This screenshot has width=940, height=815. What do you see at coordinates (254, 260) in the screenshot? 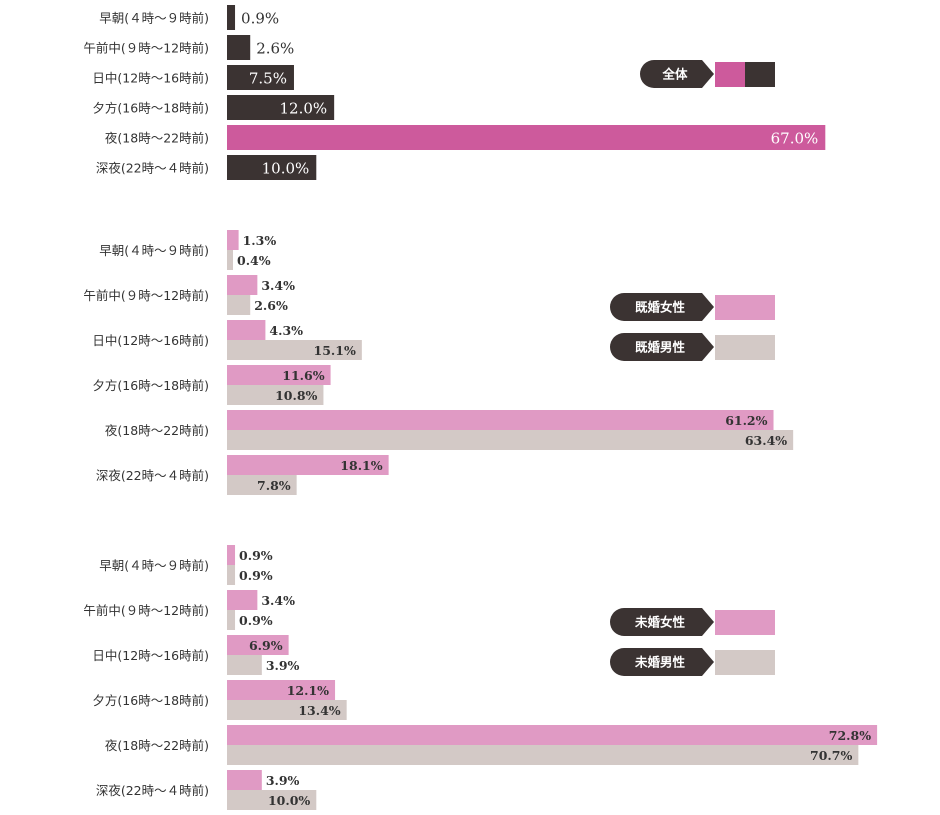
I see `data-label: 0.4%` at bounding box center [254, 260].